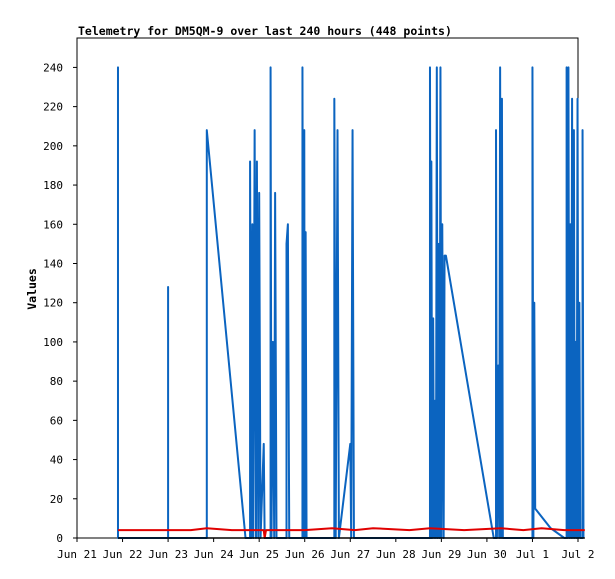 The width and height of the screenshot is (615, 579). I want to click on series-line-red, so click(351, 533).